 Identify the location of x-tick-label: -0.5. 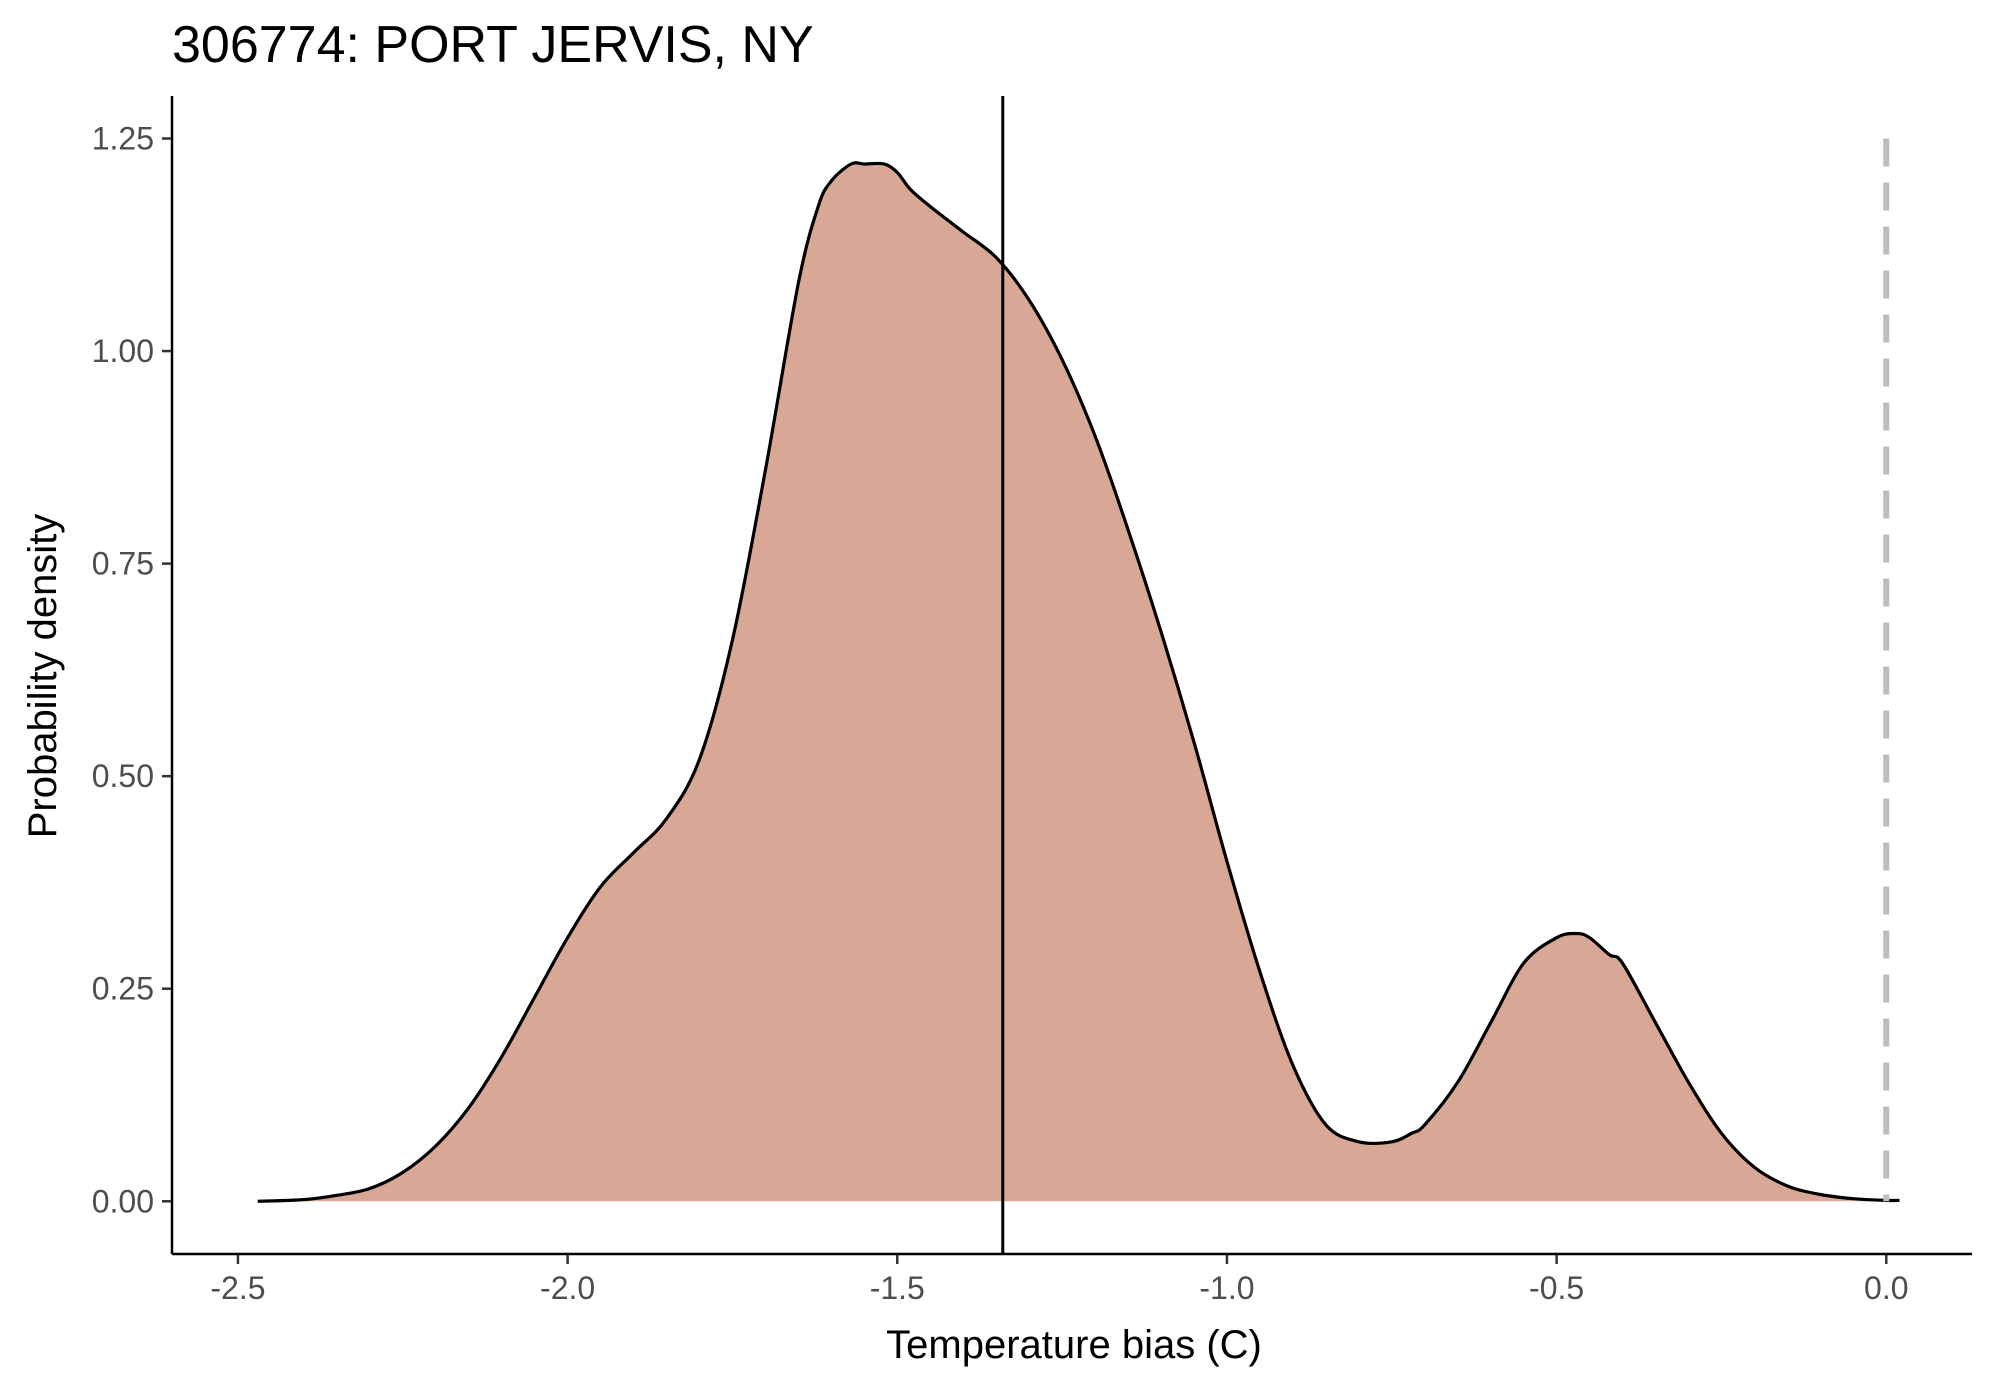
(1556, 1288).